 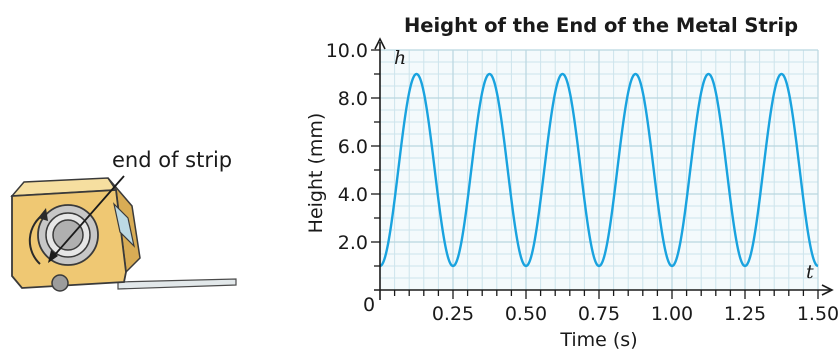 What do you see at coordinates (347, 51) in the screenshot?
I see `y-tick-label: 10.0` at bounding box center [347, 51].